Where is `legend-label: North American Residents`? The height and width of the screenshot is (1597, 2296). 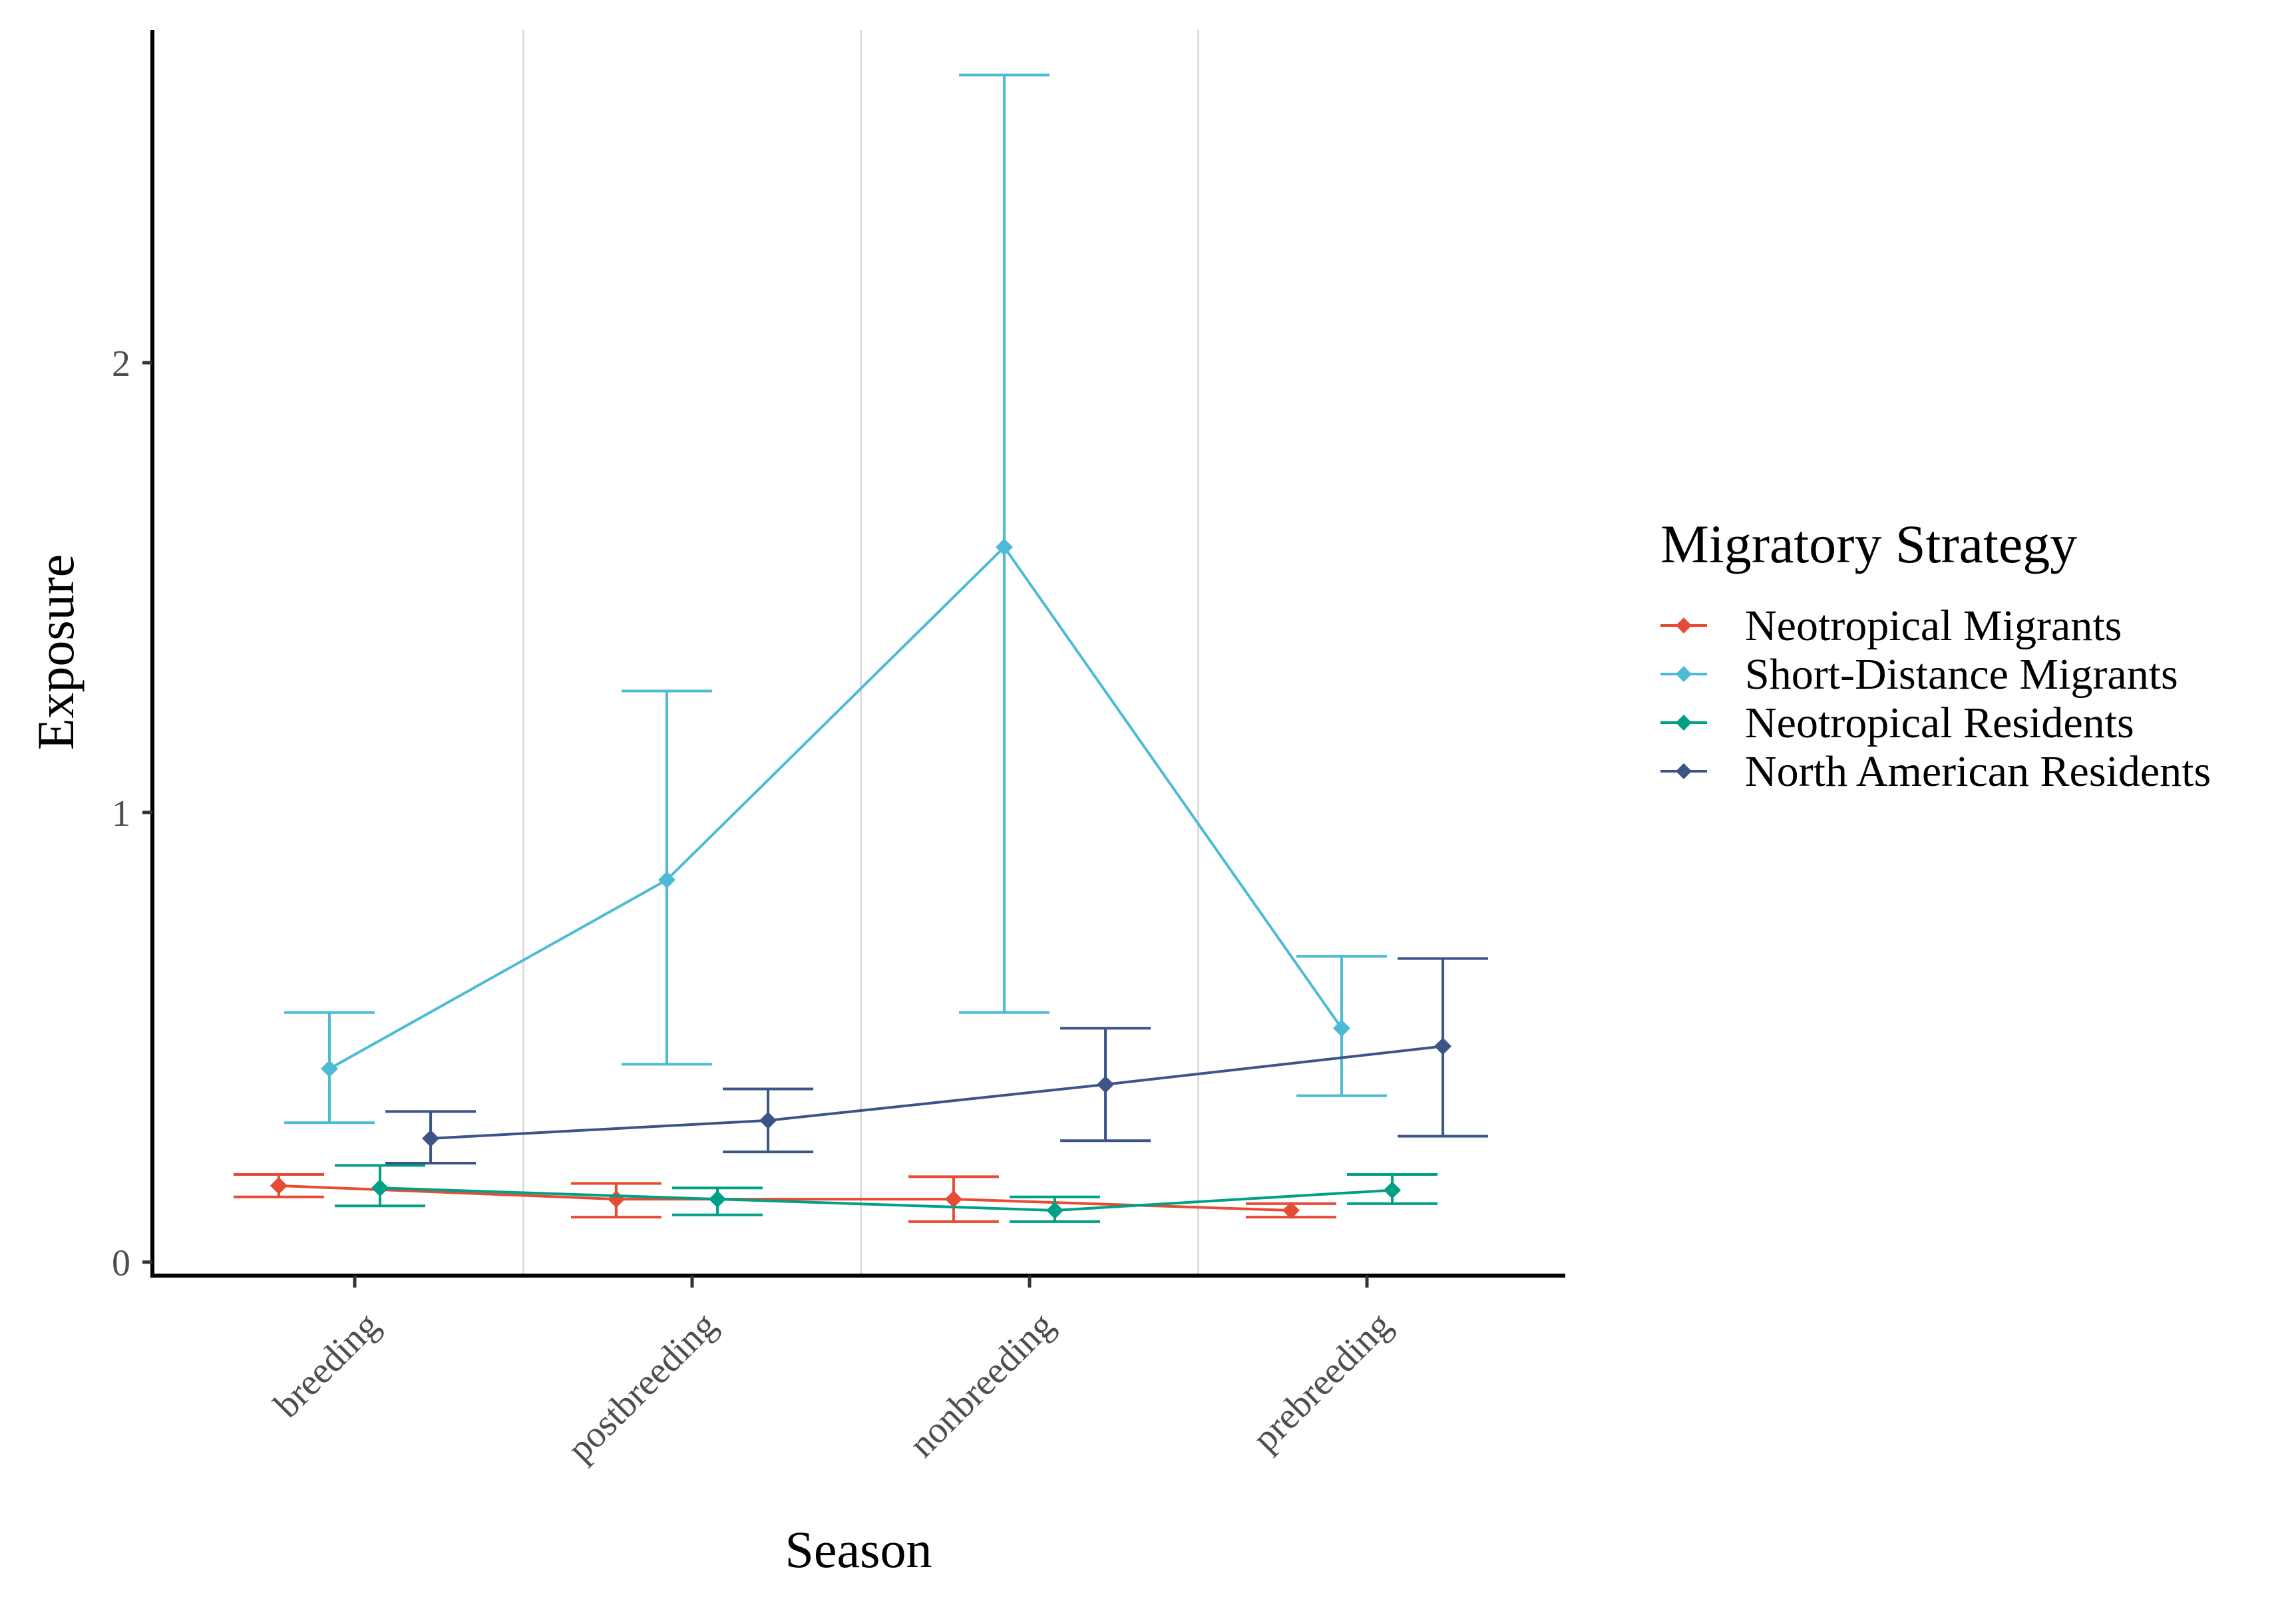
legend-label: North American Residents is located at coordinates (1978, 771).